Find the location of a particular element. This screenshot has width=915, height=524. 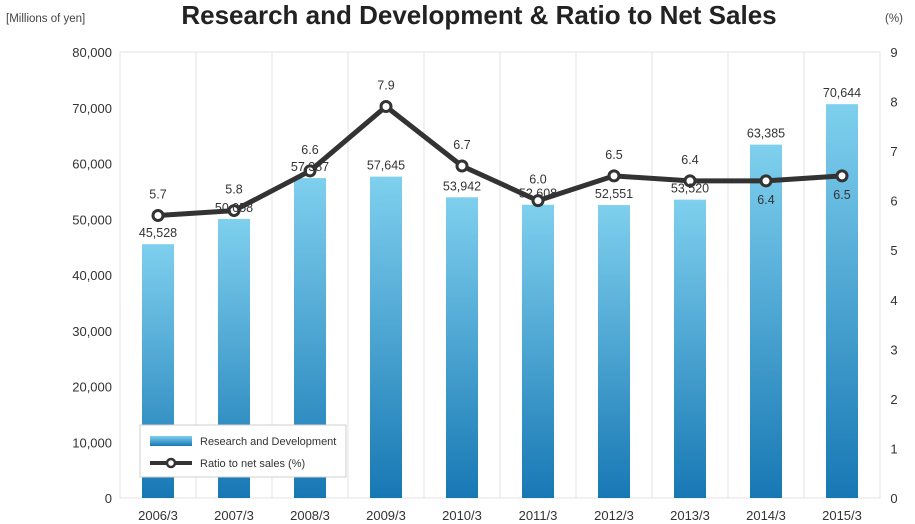

ratio-value-label: 6.0 is located at coordinates (537, 180).